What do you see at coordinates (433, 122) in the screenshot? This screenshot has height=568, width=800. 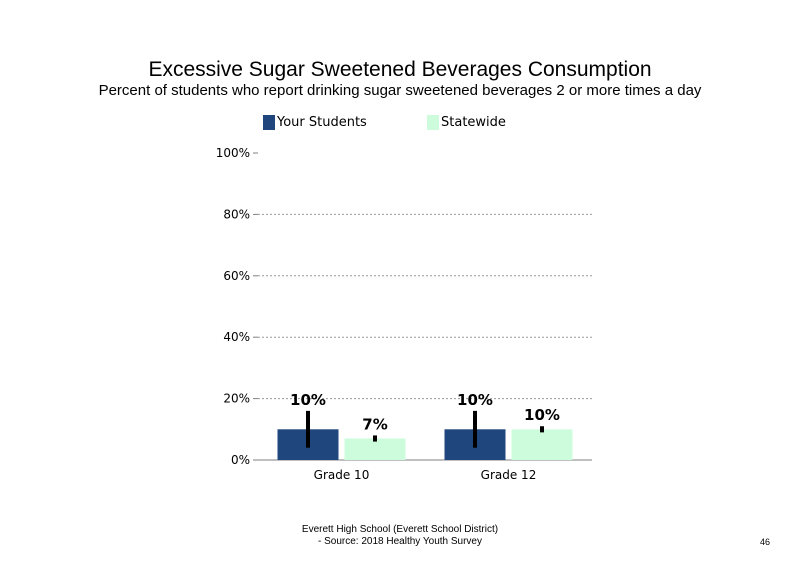 I see `legend-swatch-statewide` at bounding box center [433, 122].